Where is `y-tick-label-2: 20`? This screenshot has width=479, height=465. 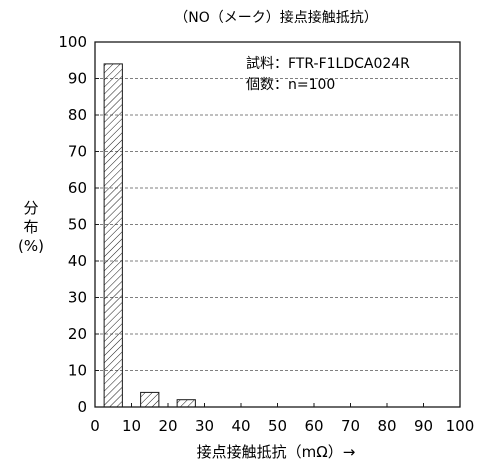
y-tick-label-2: 20 is located at coordinates (77, 334).